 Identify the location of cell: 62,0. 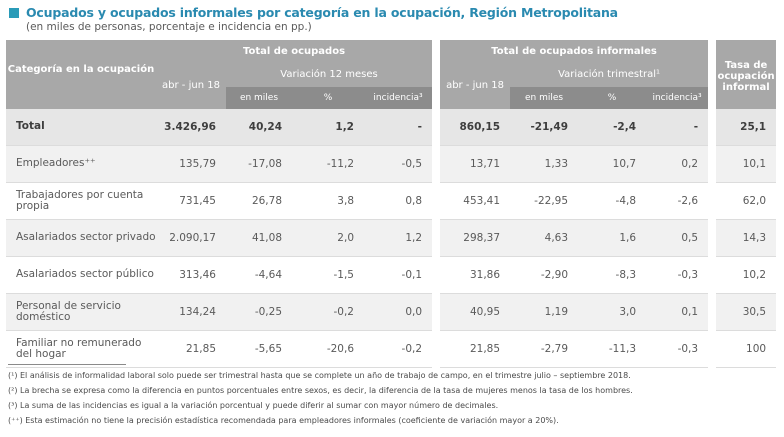
(746, 201).